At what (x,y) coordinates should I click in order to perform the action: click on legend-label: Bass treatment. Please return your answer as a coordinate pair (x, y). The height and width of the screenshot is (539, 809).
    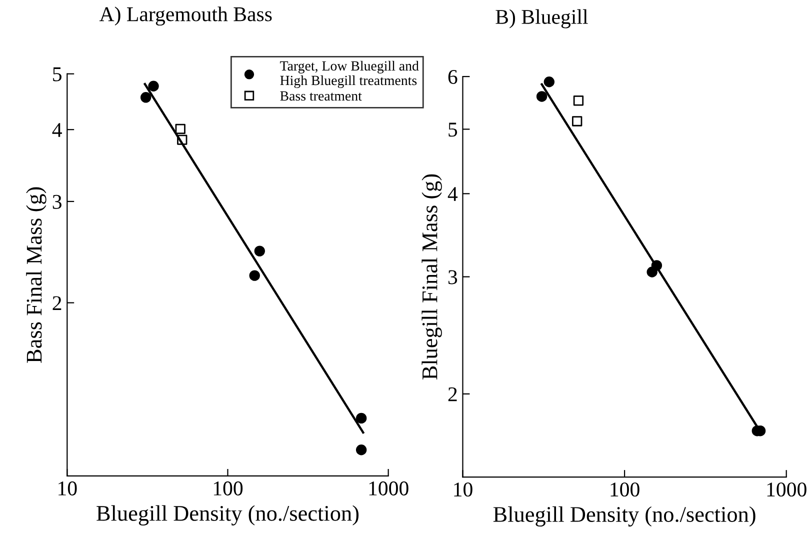
    Looking at the image, I should click on (321, 96).